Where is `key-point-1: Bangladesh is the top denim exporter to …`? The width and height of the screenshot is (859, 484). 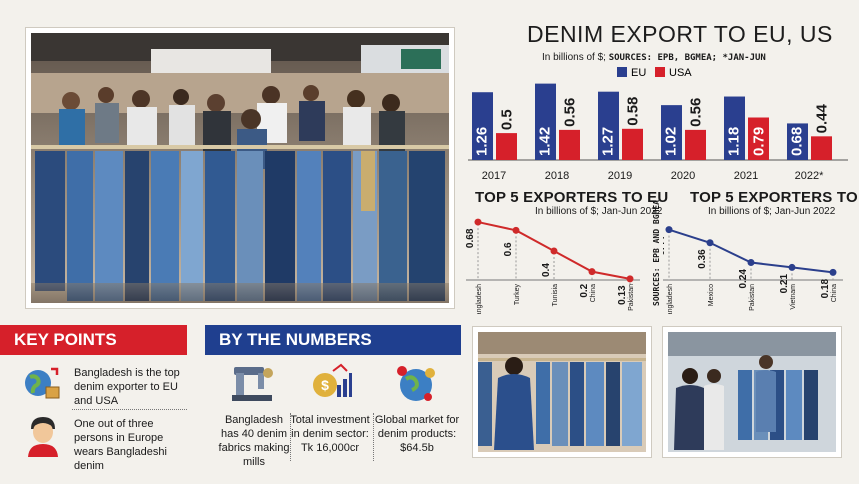 key-point-1: Bangladesh is the top denim exporter to … is located at coordinates (107, 386).